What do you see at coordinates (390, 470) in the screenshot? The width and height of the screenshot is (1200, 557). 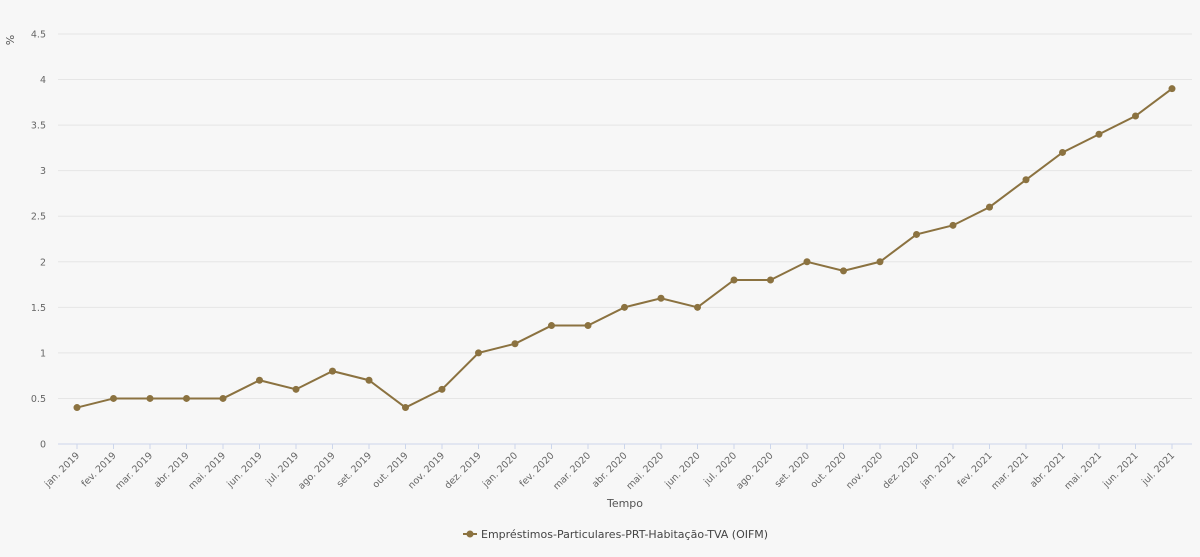 I see `x-tick-label: out. 2019` at bounding box center [390, 470].